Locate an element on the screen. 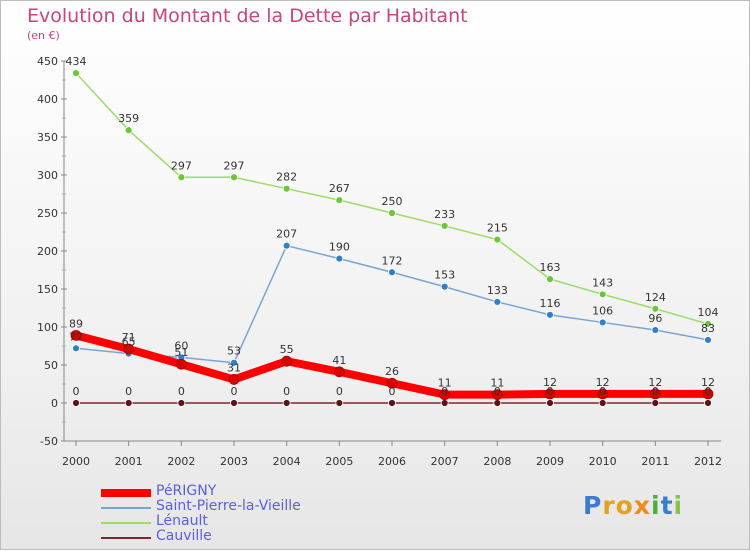 Image resolution: width=750 pixels, height=551 pixels. y-tick-label: 250 is located at coordinates (47, 213).